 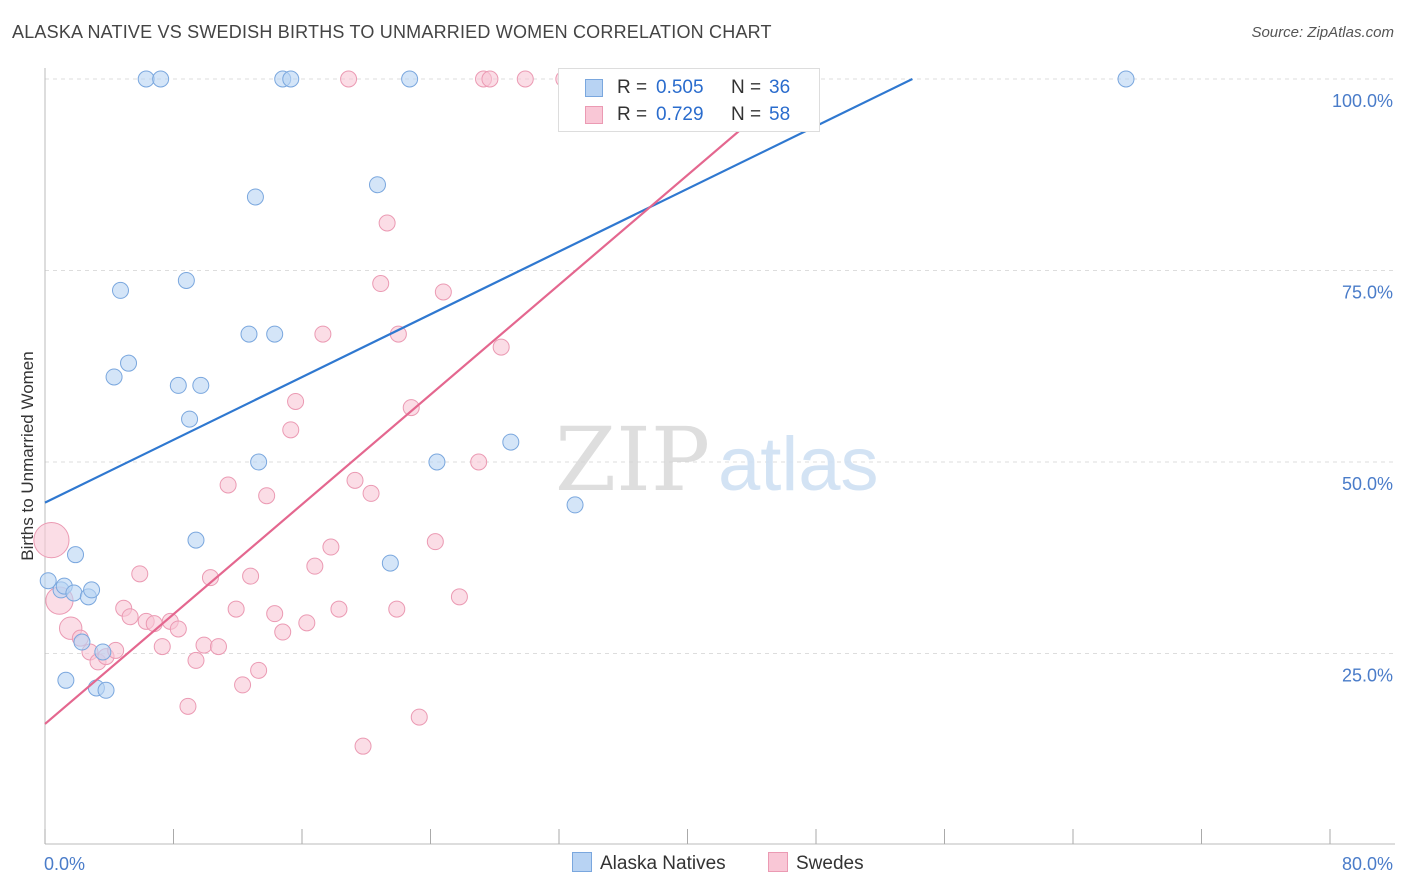 I want to click on bottom-legend-label: Alaska Natives, so click(x=663, y=863).